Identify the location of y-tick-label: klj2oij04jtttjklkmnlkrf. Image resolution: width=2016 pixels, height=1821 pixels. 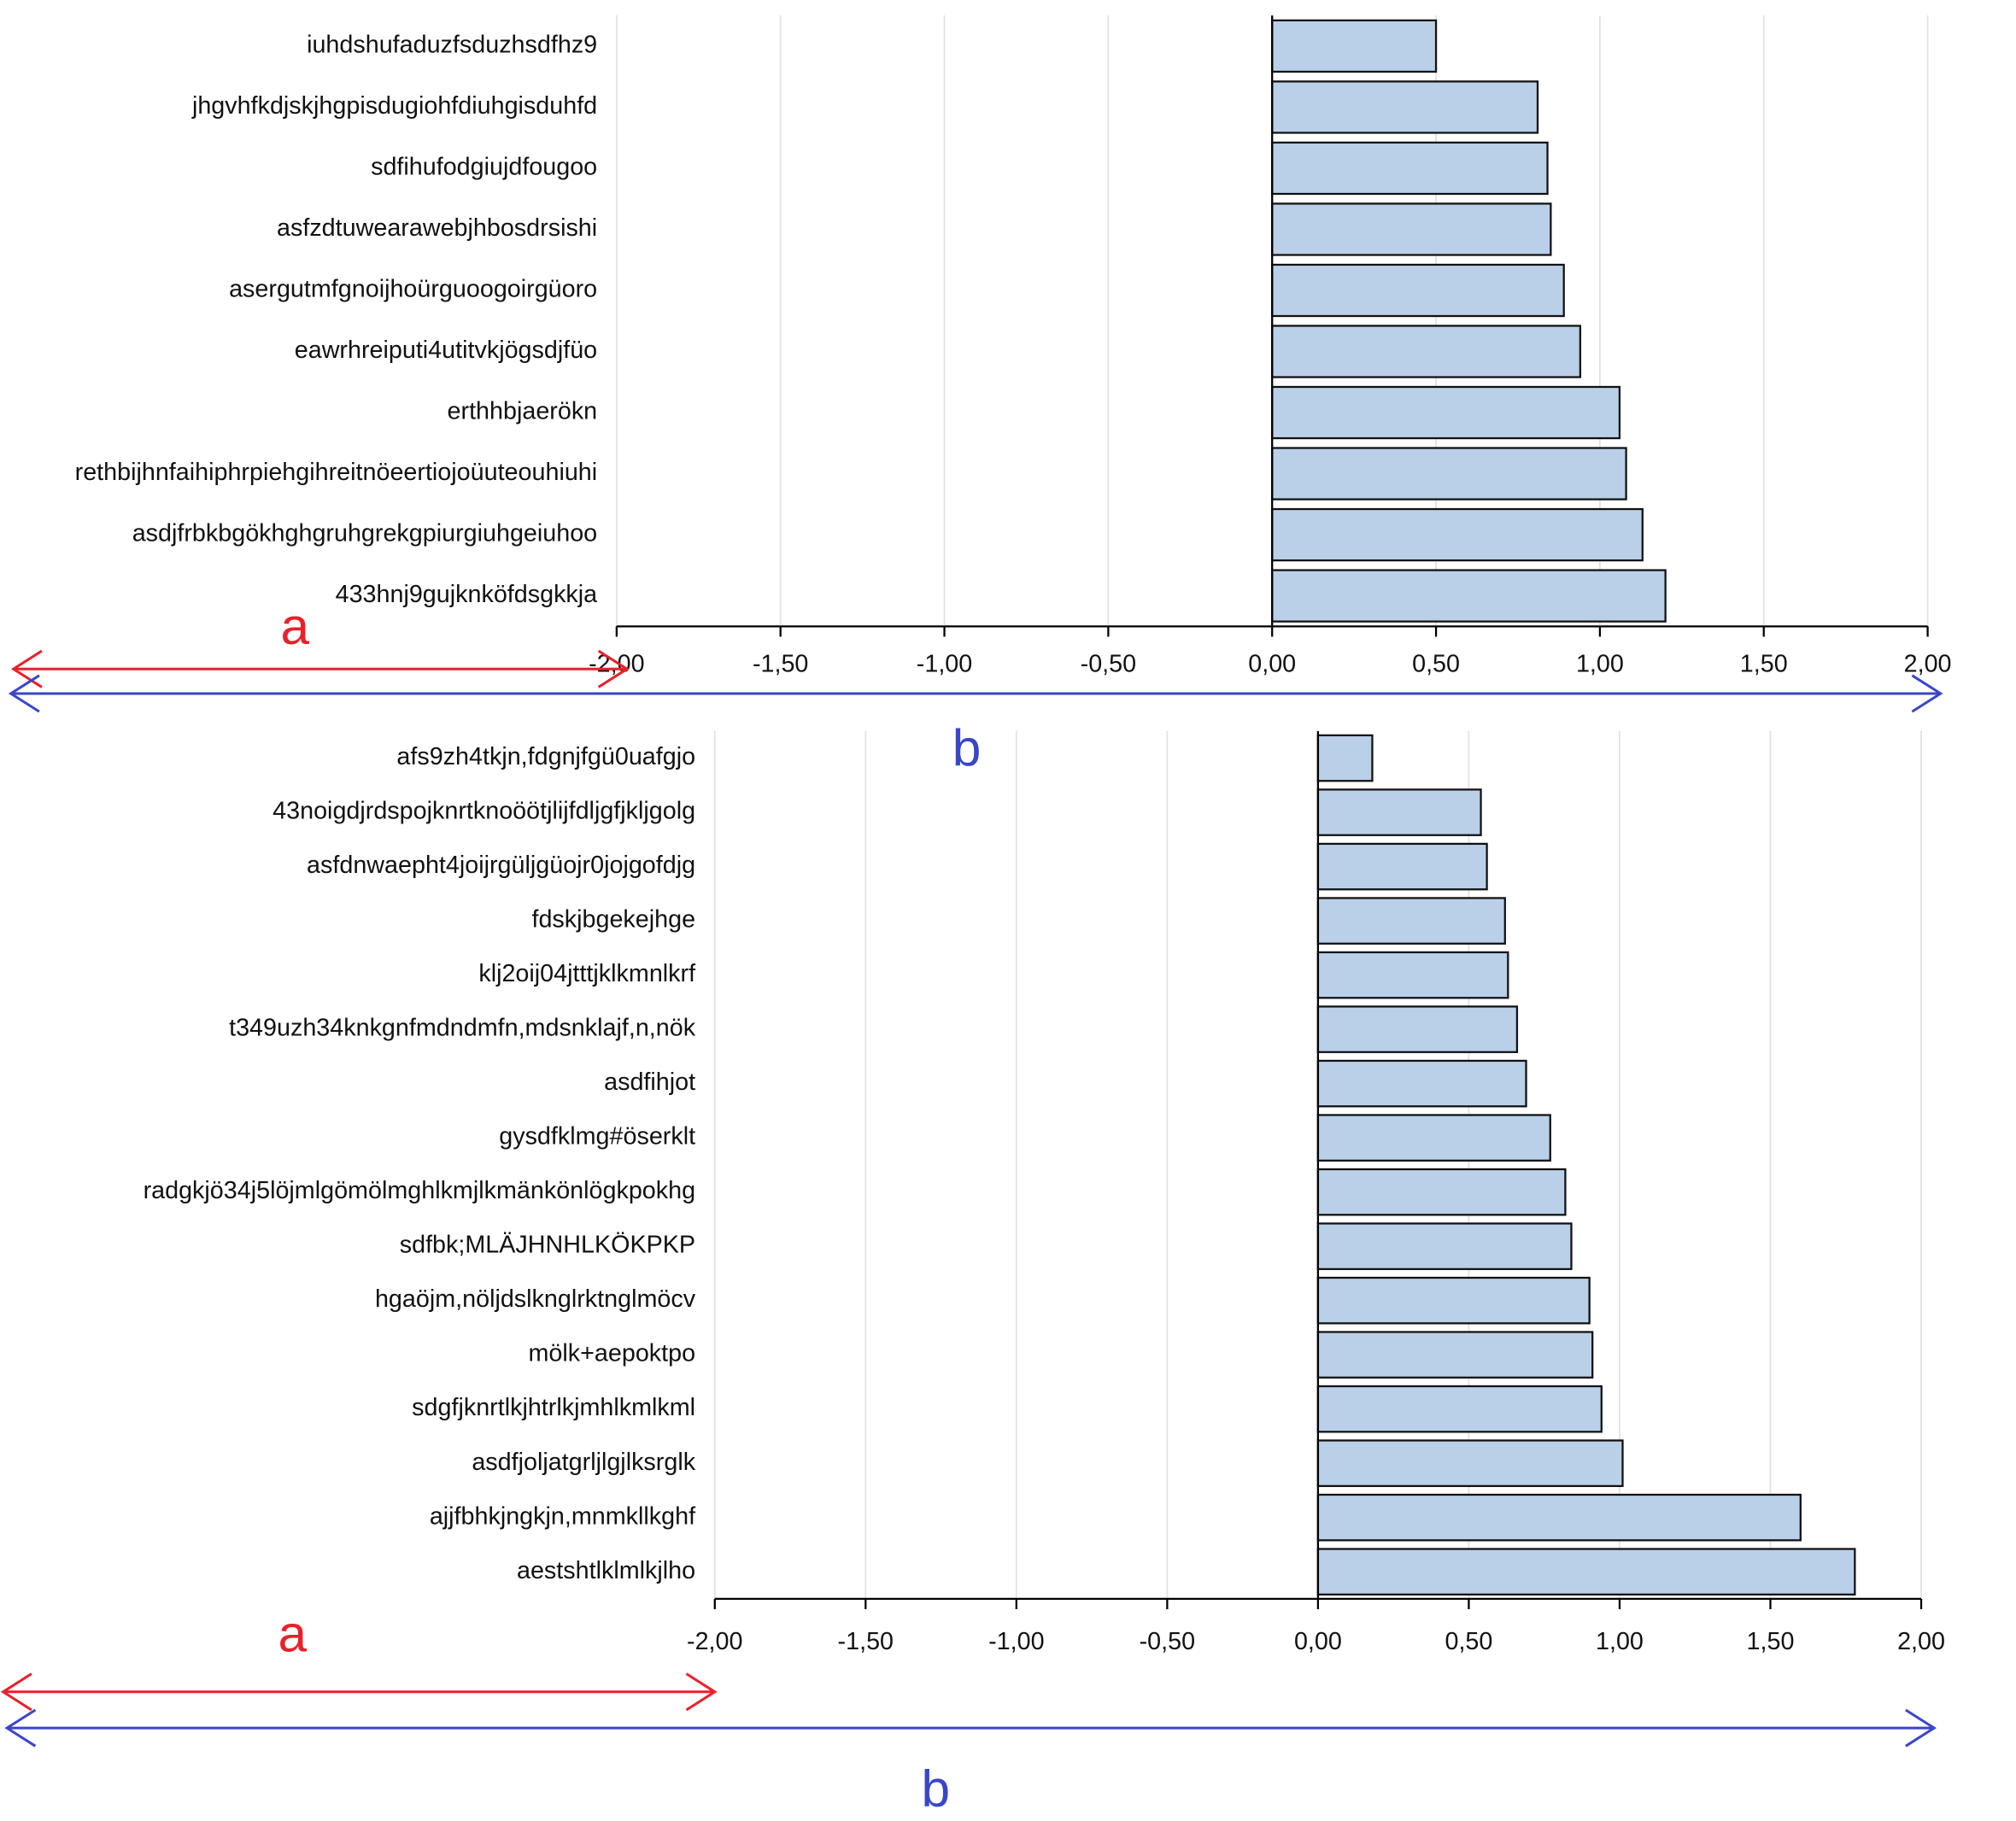
(587, 973).